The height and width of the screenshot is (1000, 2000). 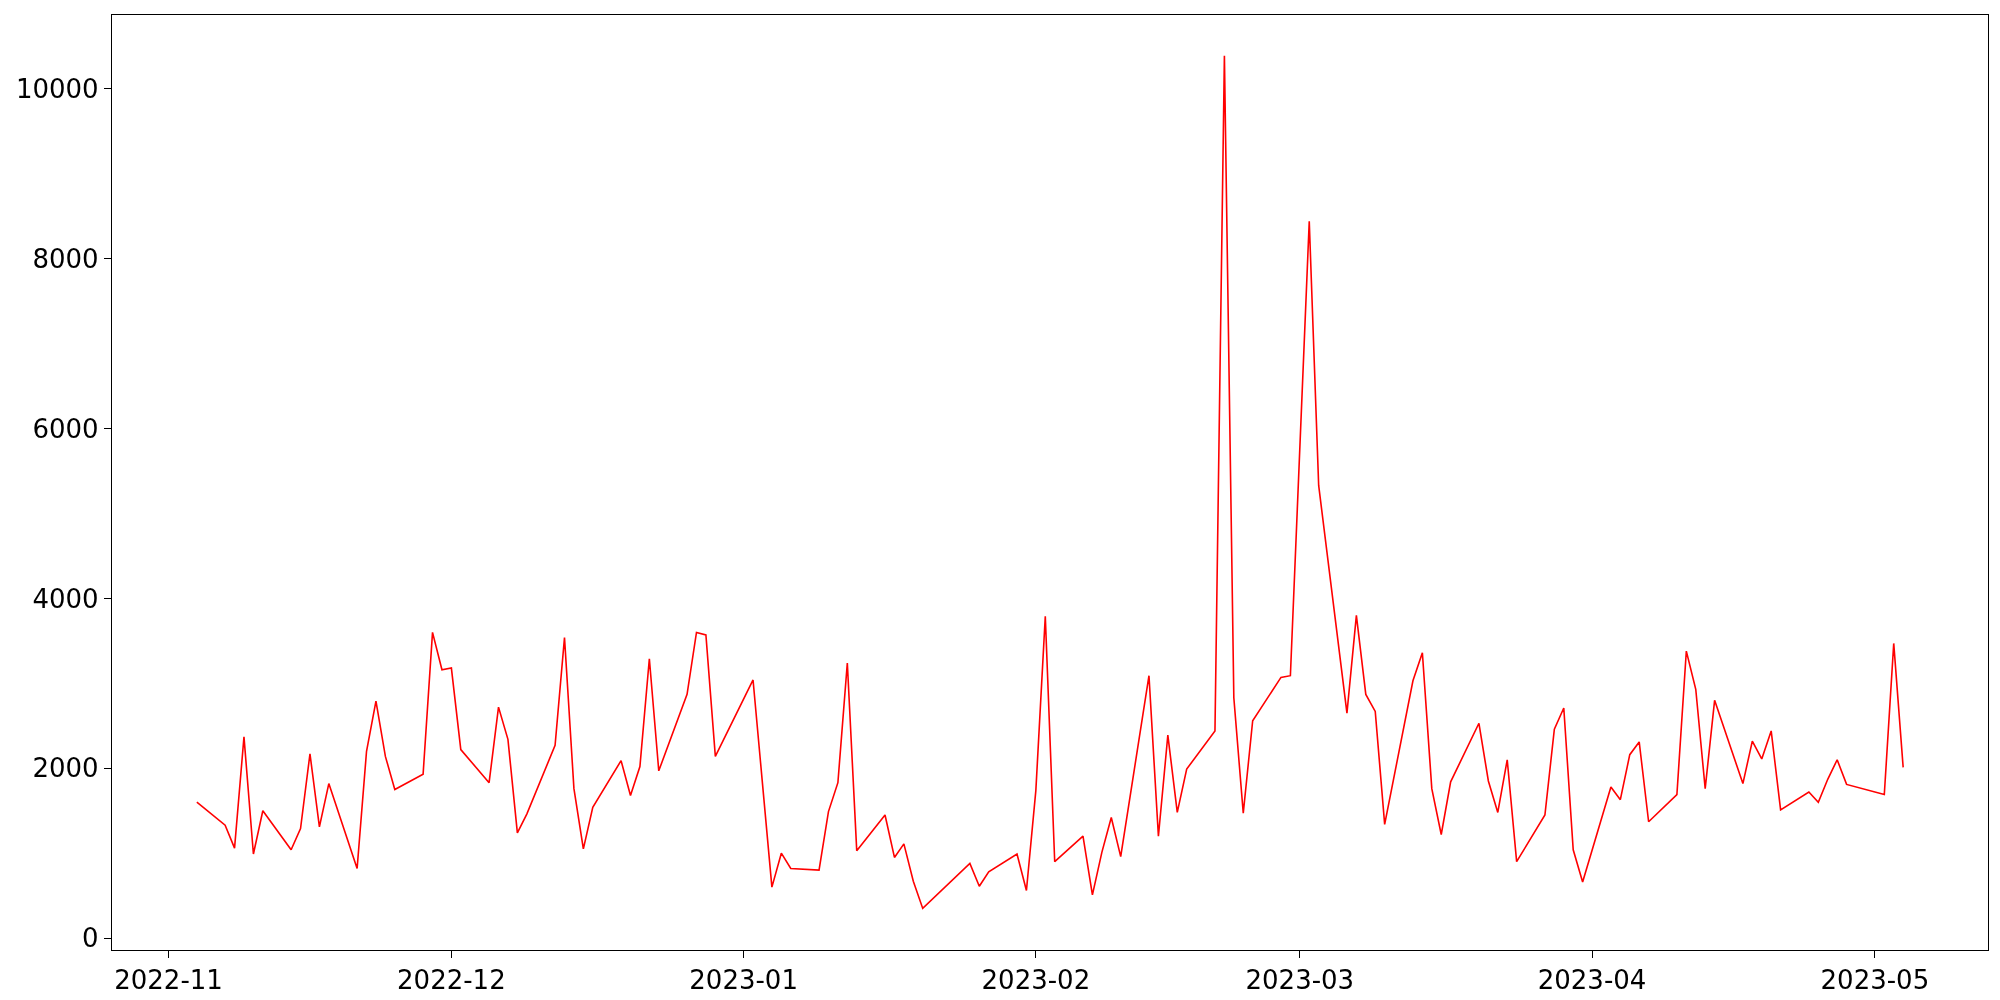 I want to click on x-tick-label: 2023-04, so click(x=1592, y=980).